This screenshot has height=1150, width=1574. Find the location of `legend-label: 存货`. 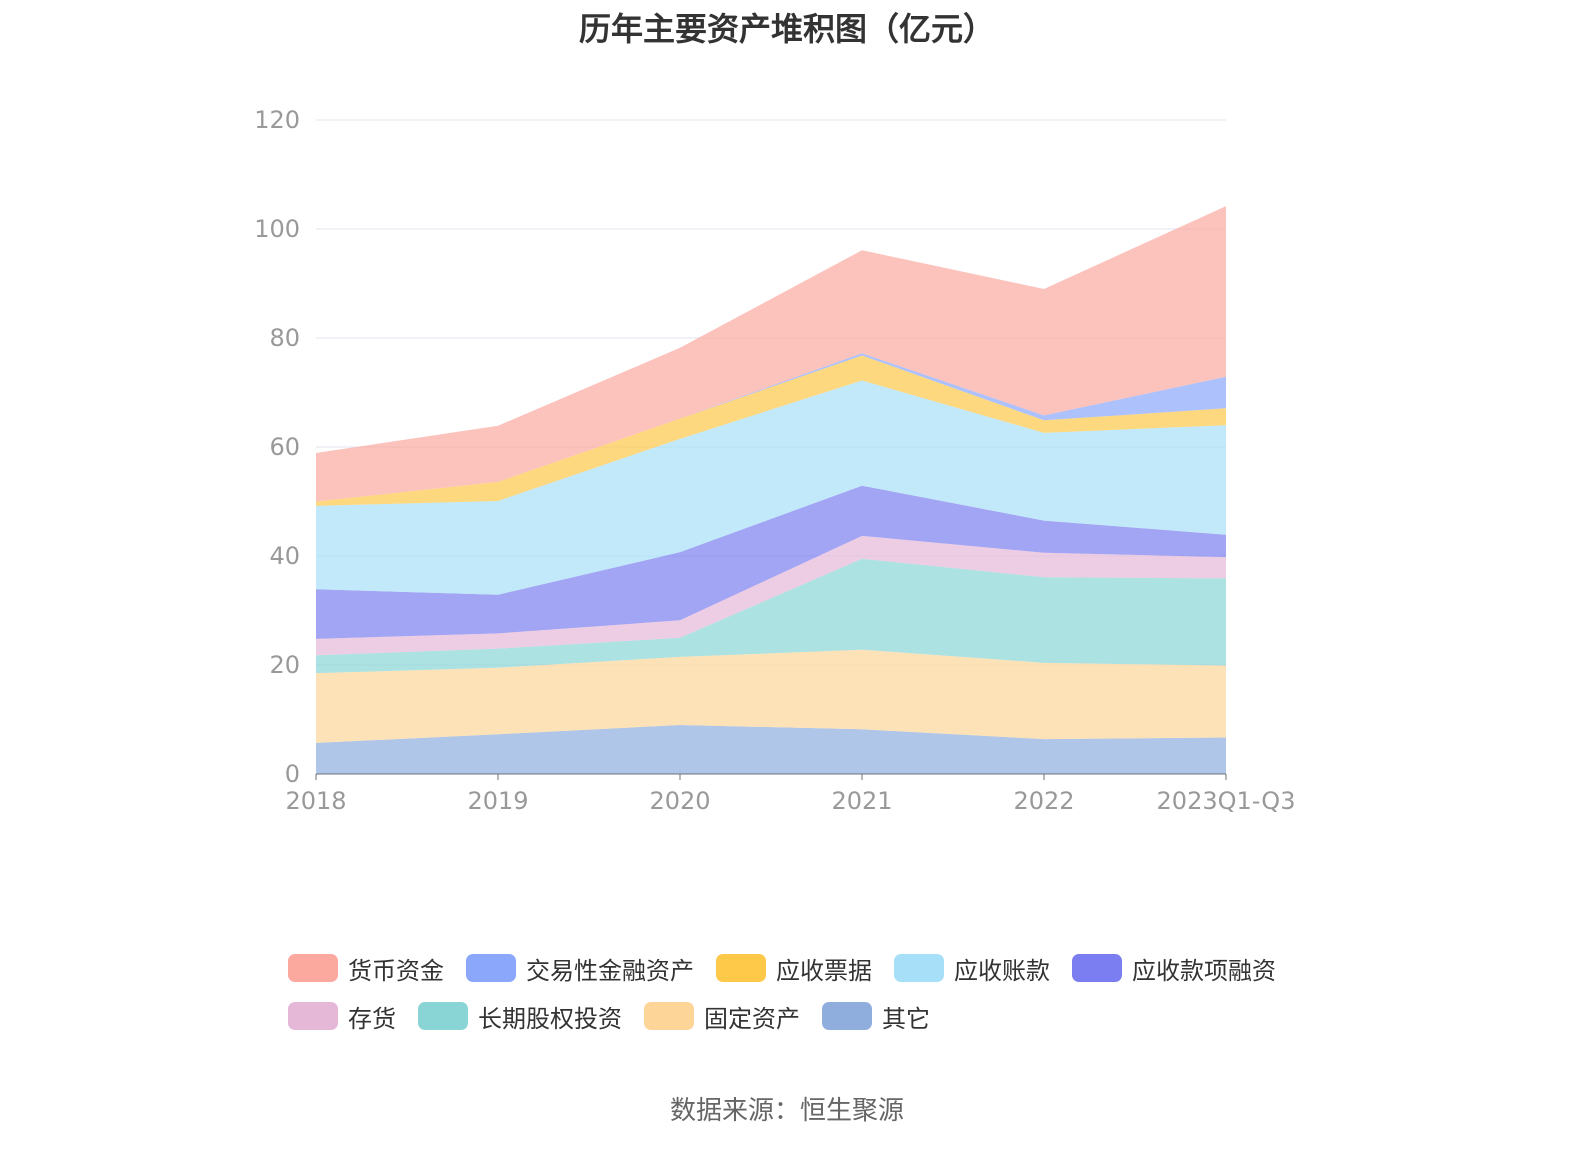

legend-label: 存货 is located at coordinates (372, 1018).